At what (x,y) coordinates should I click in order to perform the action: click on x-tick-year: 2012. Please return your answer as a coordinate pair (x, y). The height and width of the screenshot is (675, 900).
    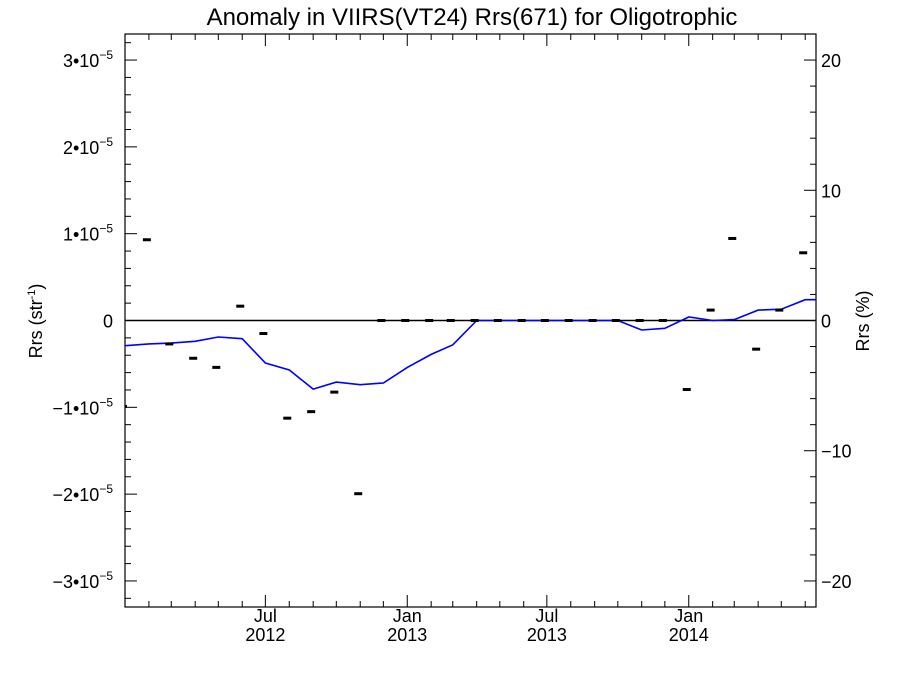
    Looking at the image, I should click on (265, 635).